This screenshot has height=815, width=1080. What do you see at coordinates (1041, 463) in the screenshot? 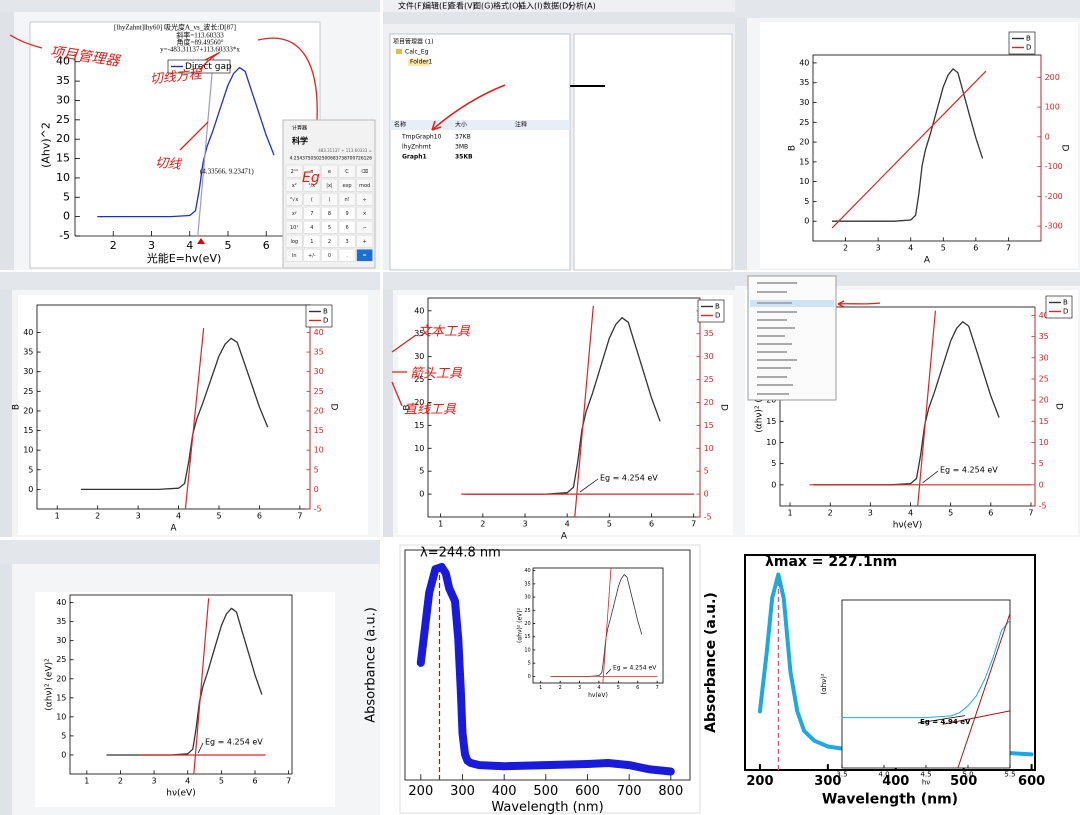
I see `y2-tick-label: 5` at bounding box center [1041, 463].